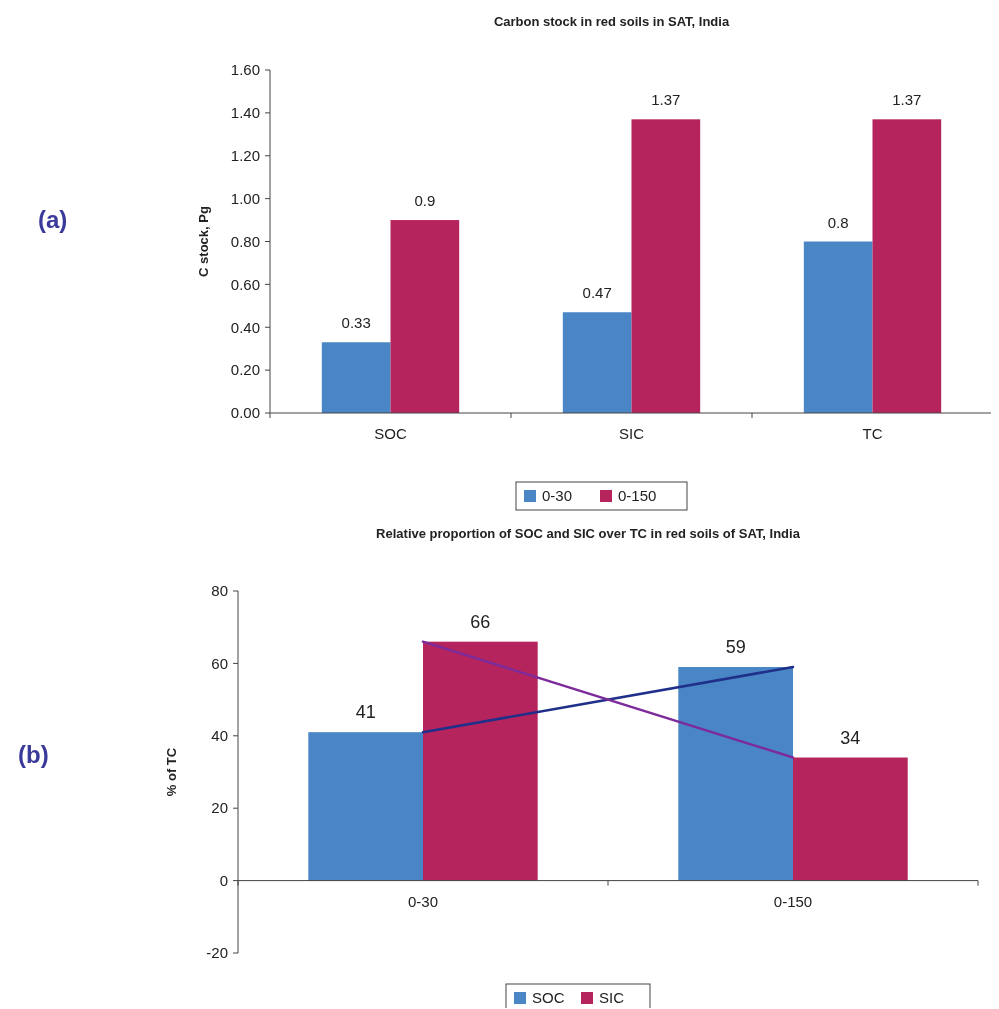  Describe the element at coordinates (425, 201) in the screenshot. I see `data-label: 0.9` at that location.